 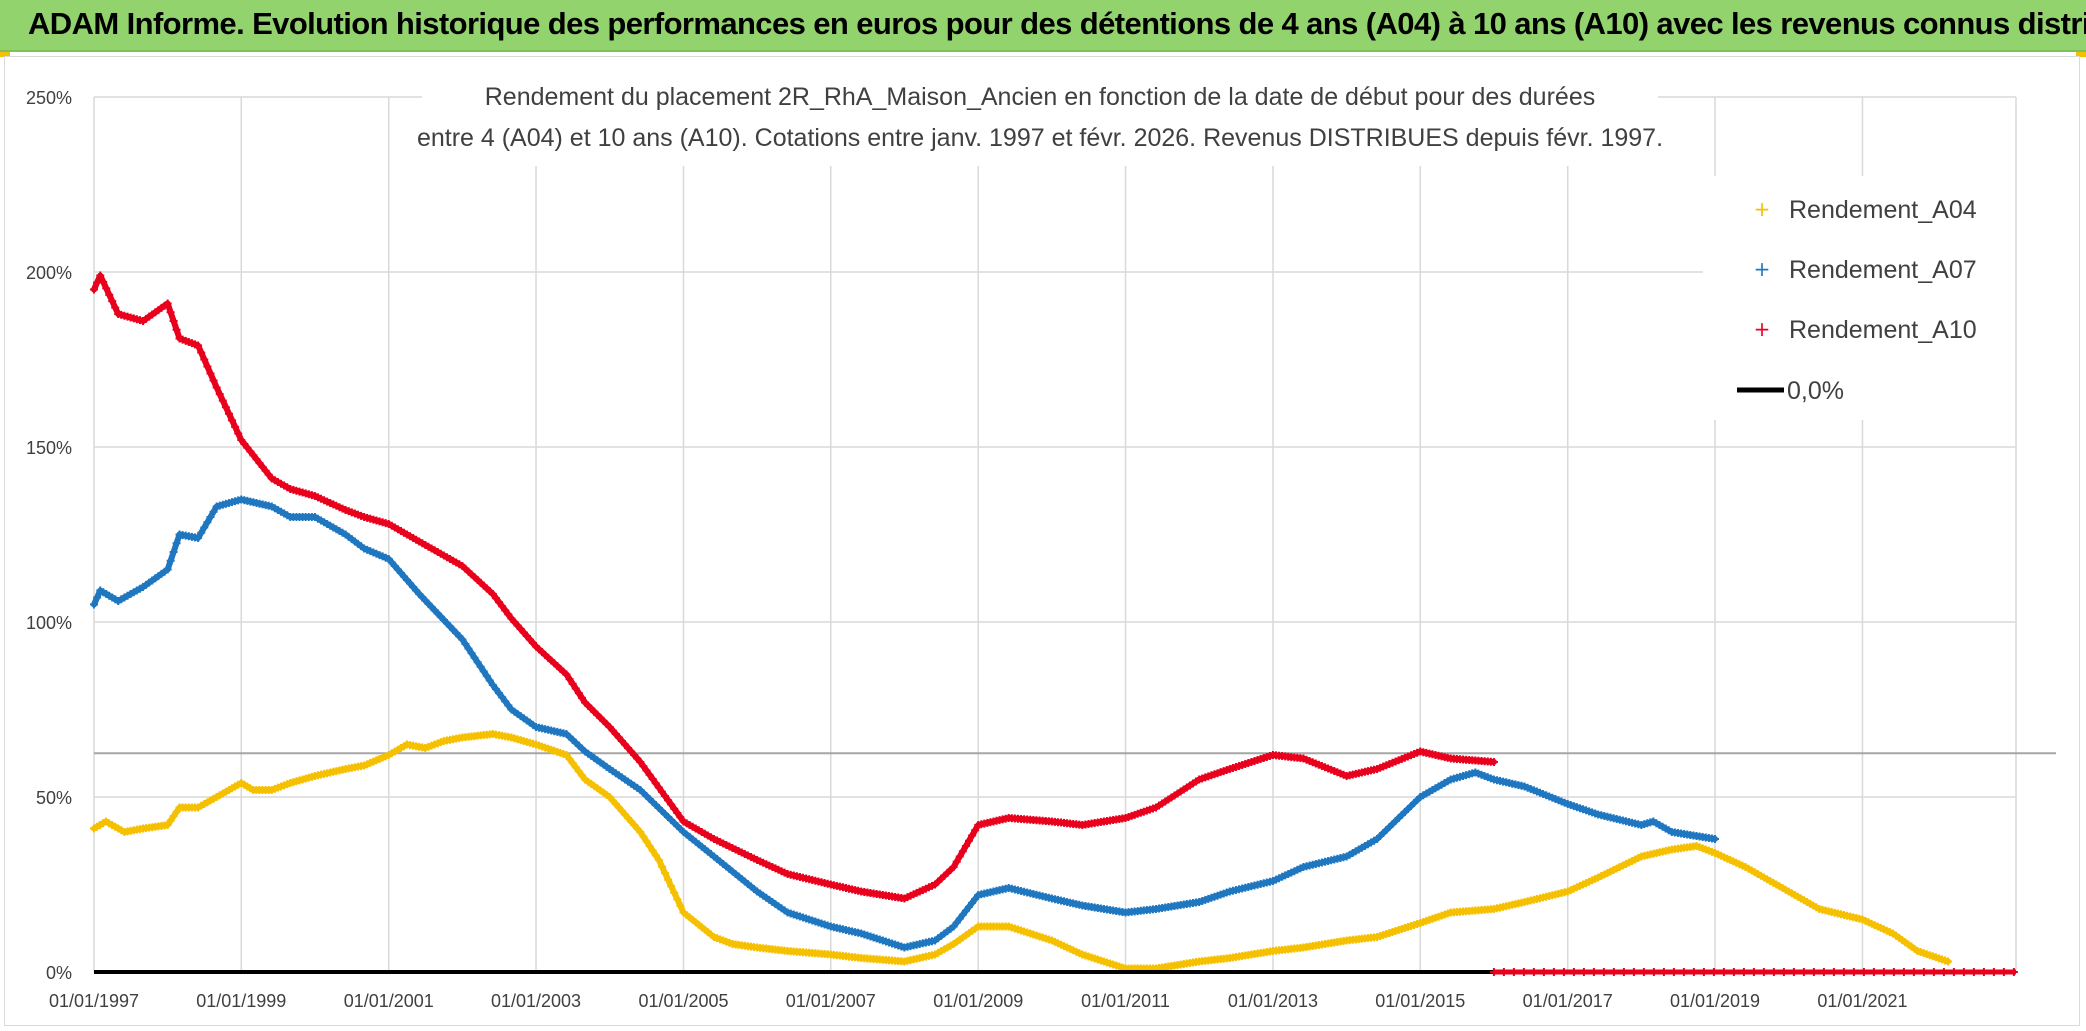 I want to click on x-tick-label: 01/01/2017, so click(x=1568, y=1001).